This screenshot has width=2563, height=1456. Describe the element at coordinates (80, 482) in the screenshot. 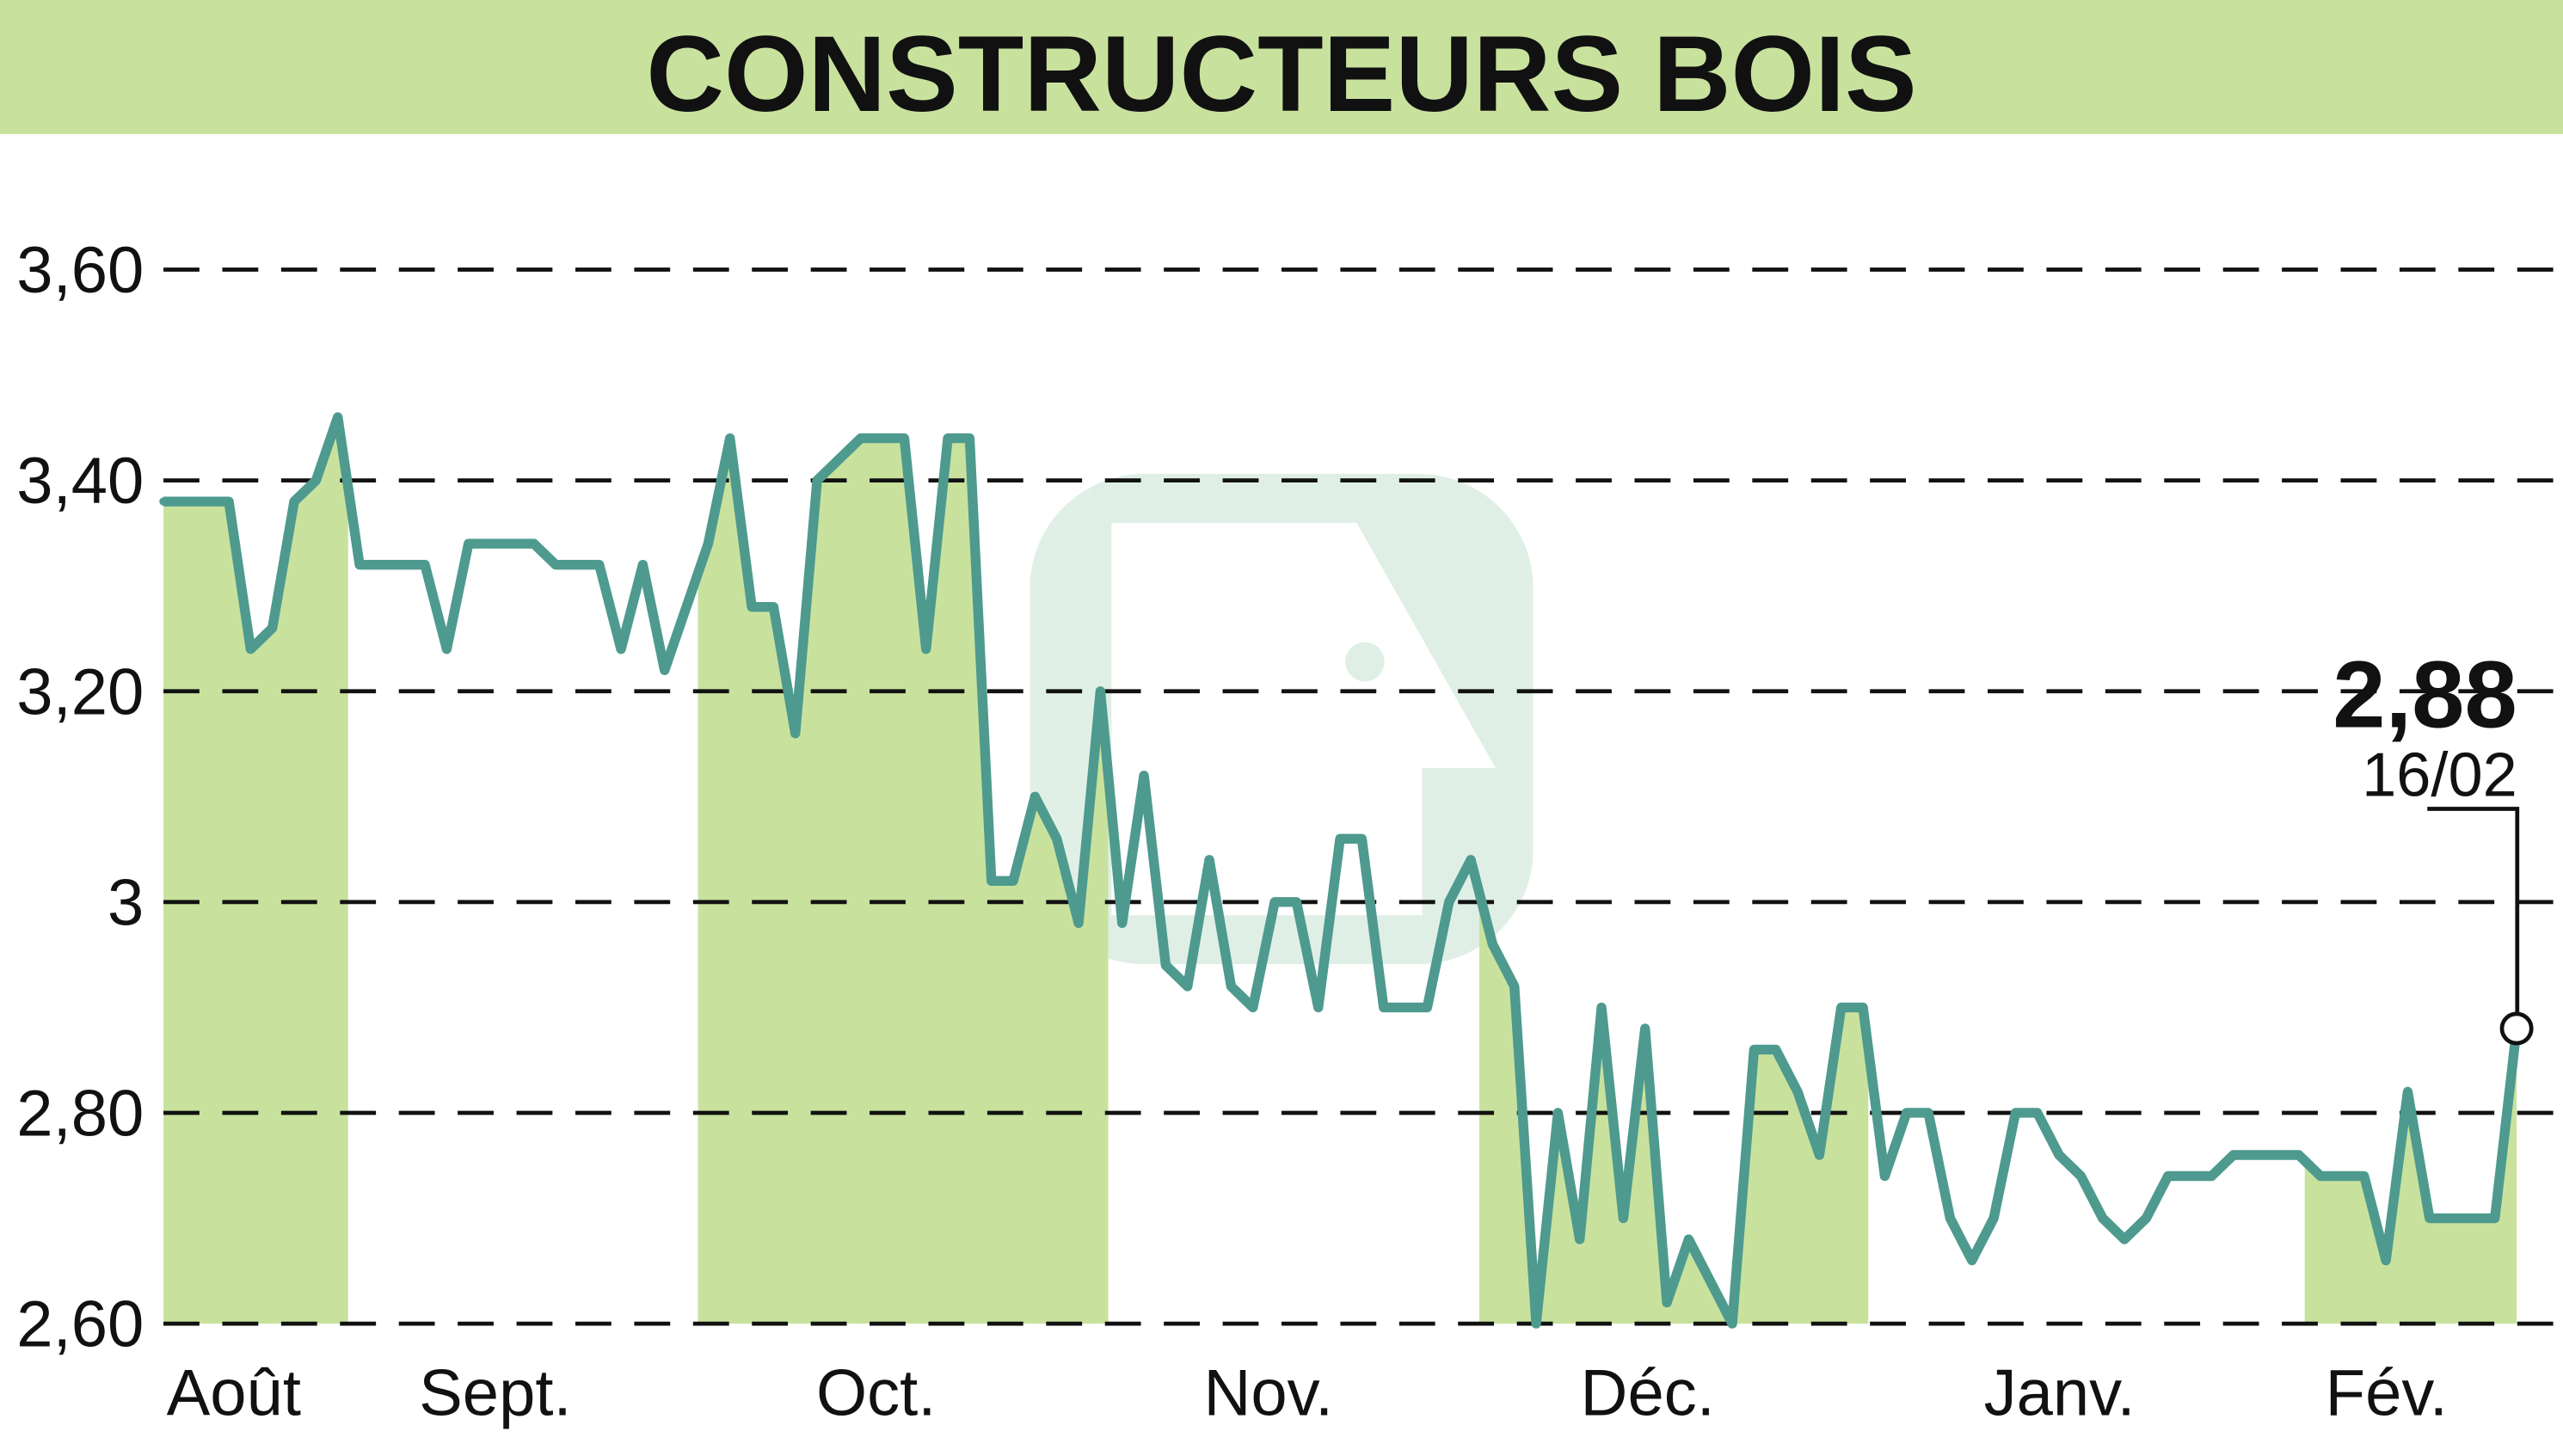

I see `y-tick-label: 3,40` at that location.